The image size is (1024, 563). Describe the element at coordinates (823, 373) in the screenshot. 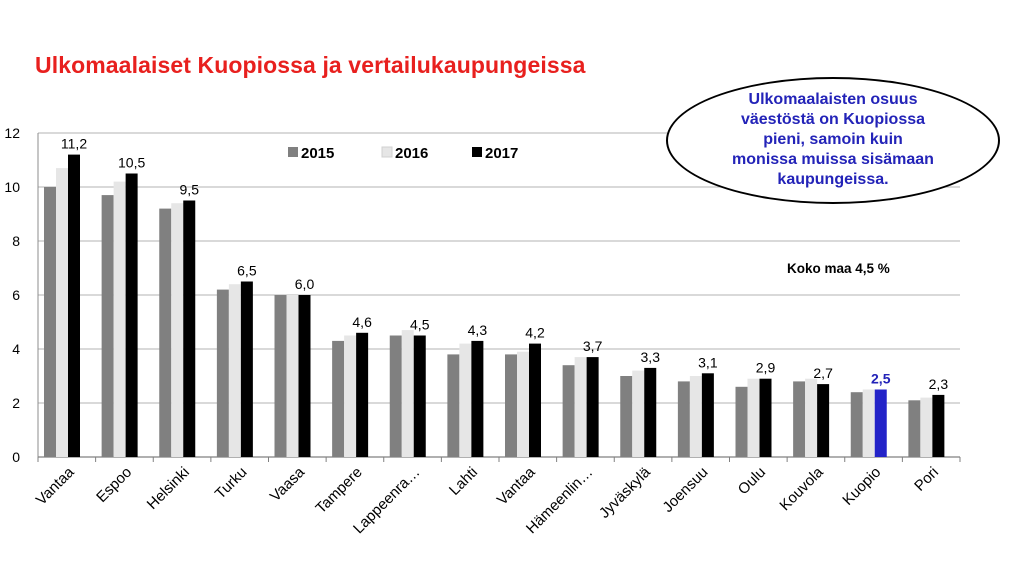

I see `data-label: 2,7` at that location.